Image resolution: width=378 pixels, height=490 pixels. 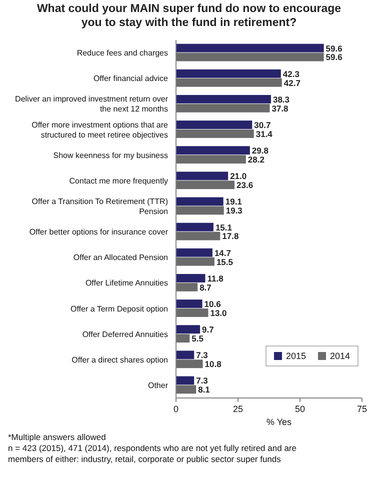 I want to click on x-tick-label: 50, so click(x=300, y=409).